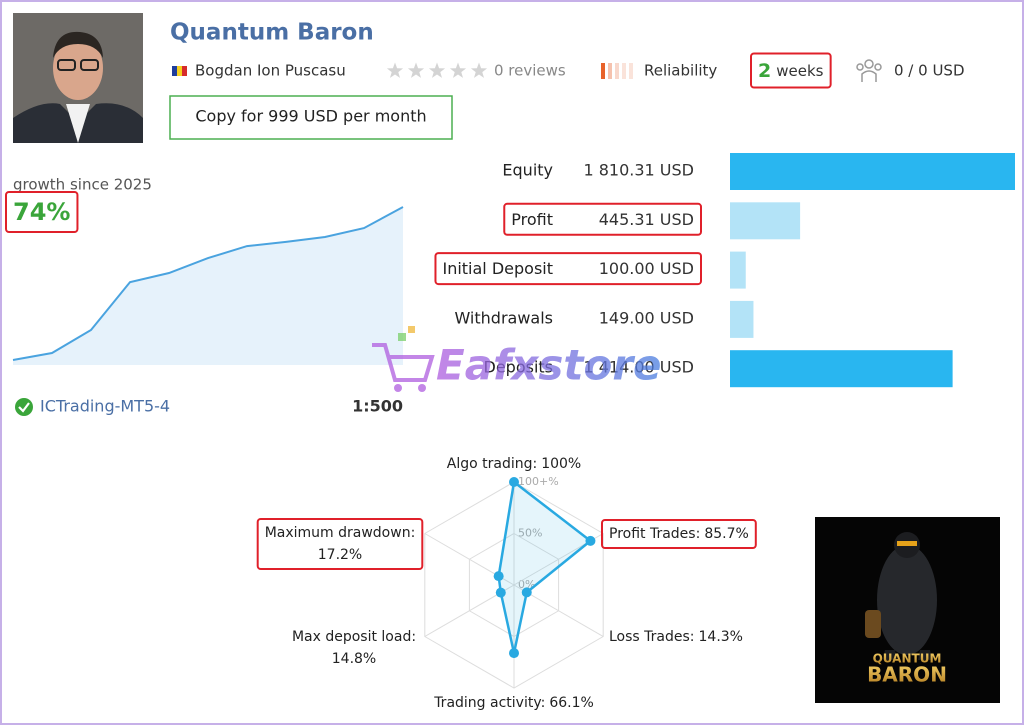  I want to click on duration-number: 2, so click(764, 71).